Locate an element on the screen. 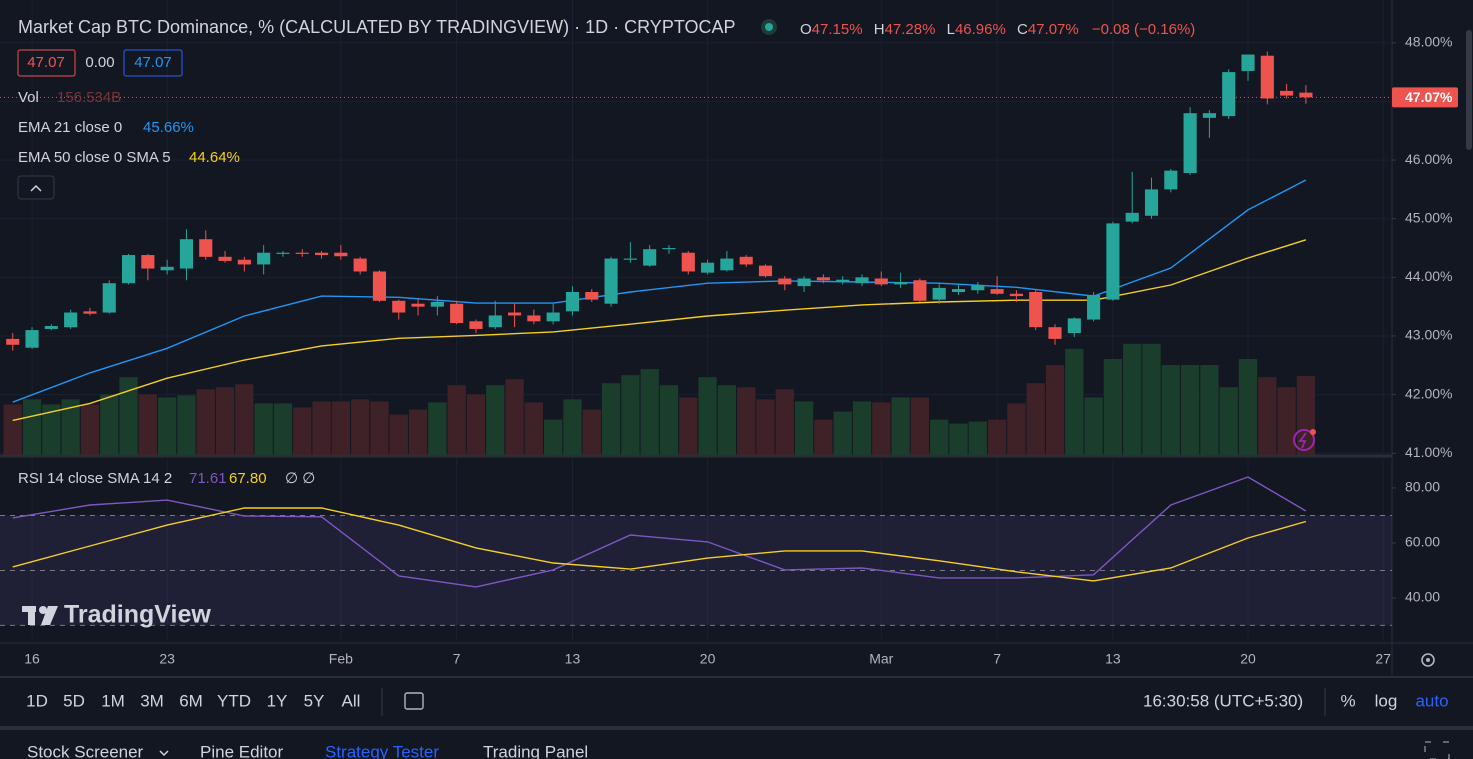 This screenshot has height=759, width=1473. x-tick-label: 7 is located at coordinates (457, 659).